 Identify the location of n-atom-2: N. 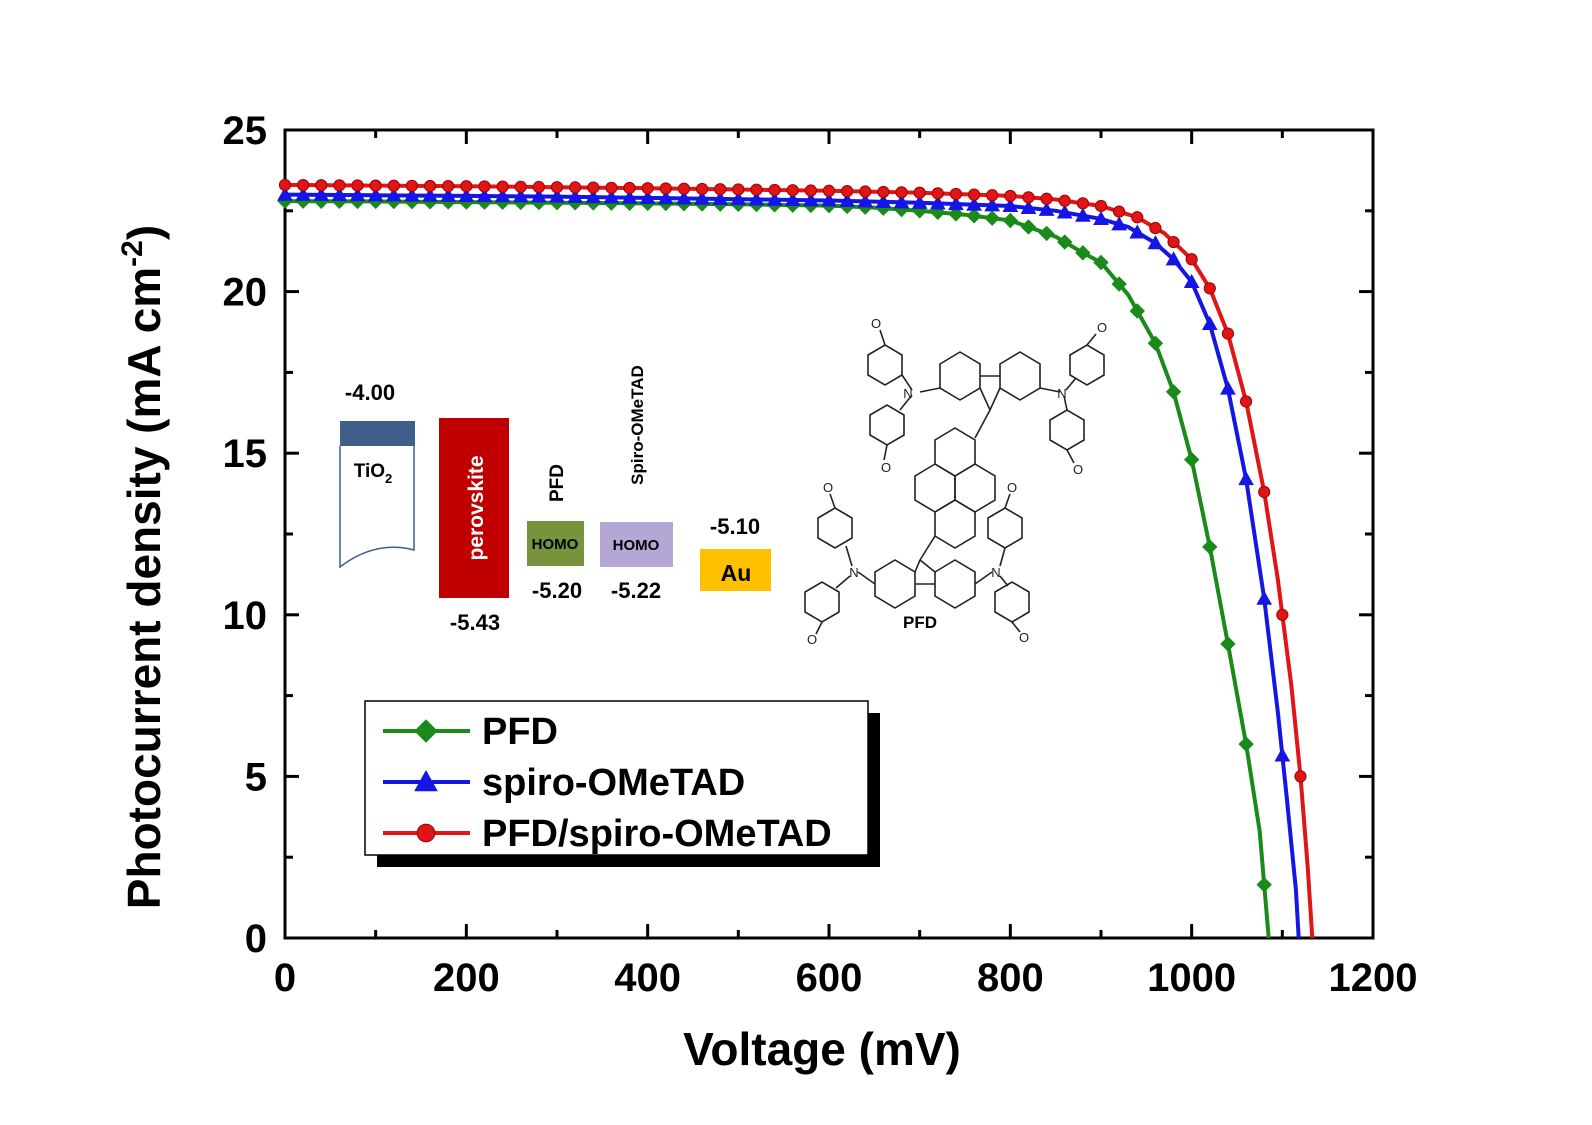
(1061, 393).